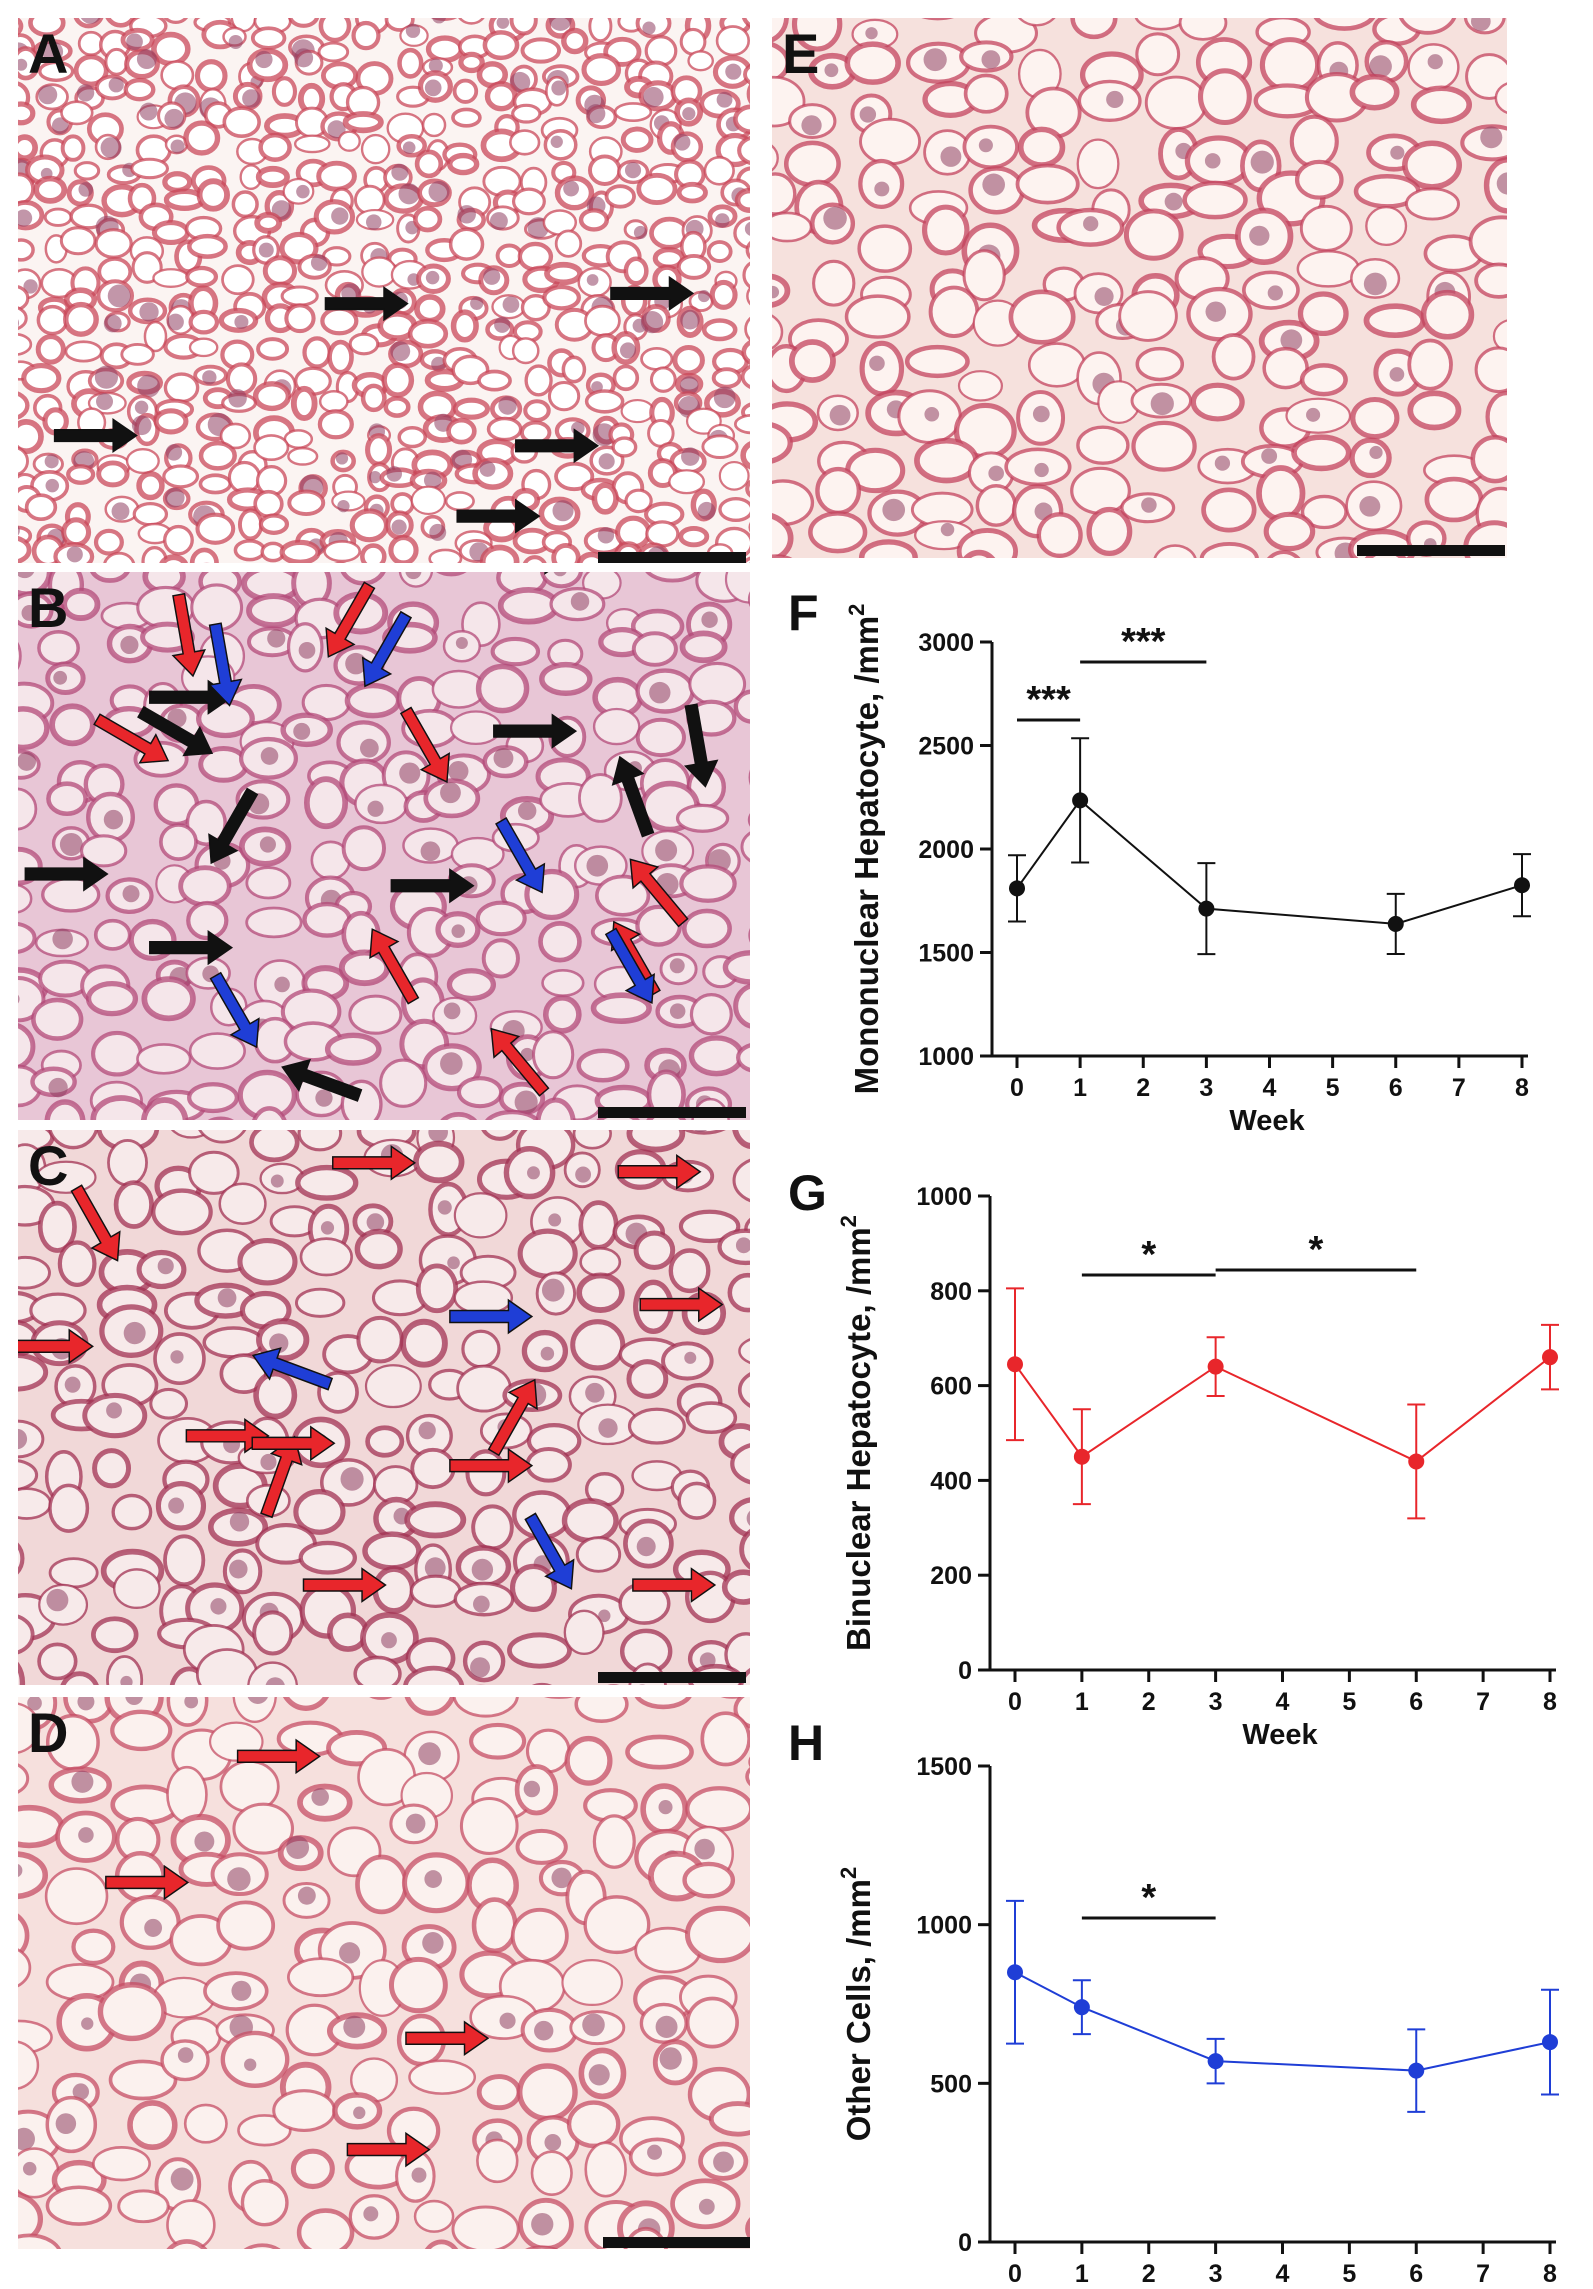  Describe the element at coordinates (384, 1973) in the screenshot. I see `tissue-texture` at that location.